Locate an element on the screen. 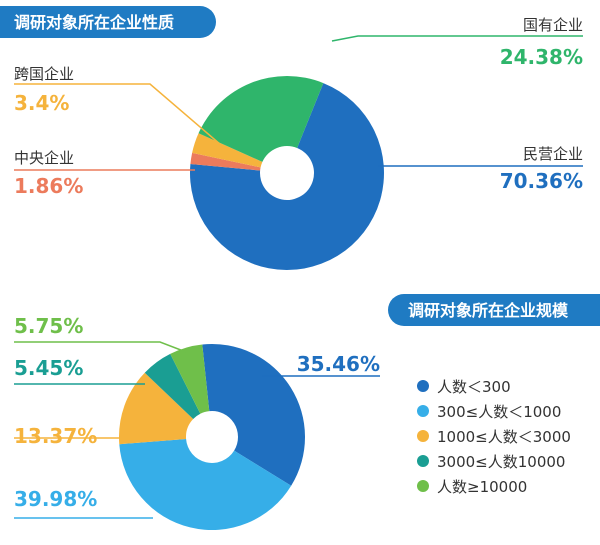 Image resolution: width=600 pixels, height=545 pixels. legend-label-2: 300≤人数＜1000 is located at coordinates (499, 412).